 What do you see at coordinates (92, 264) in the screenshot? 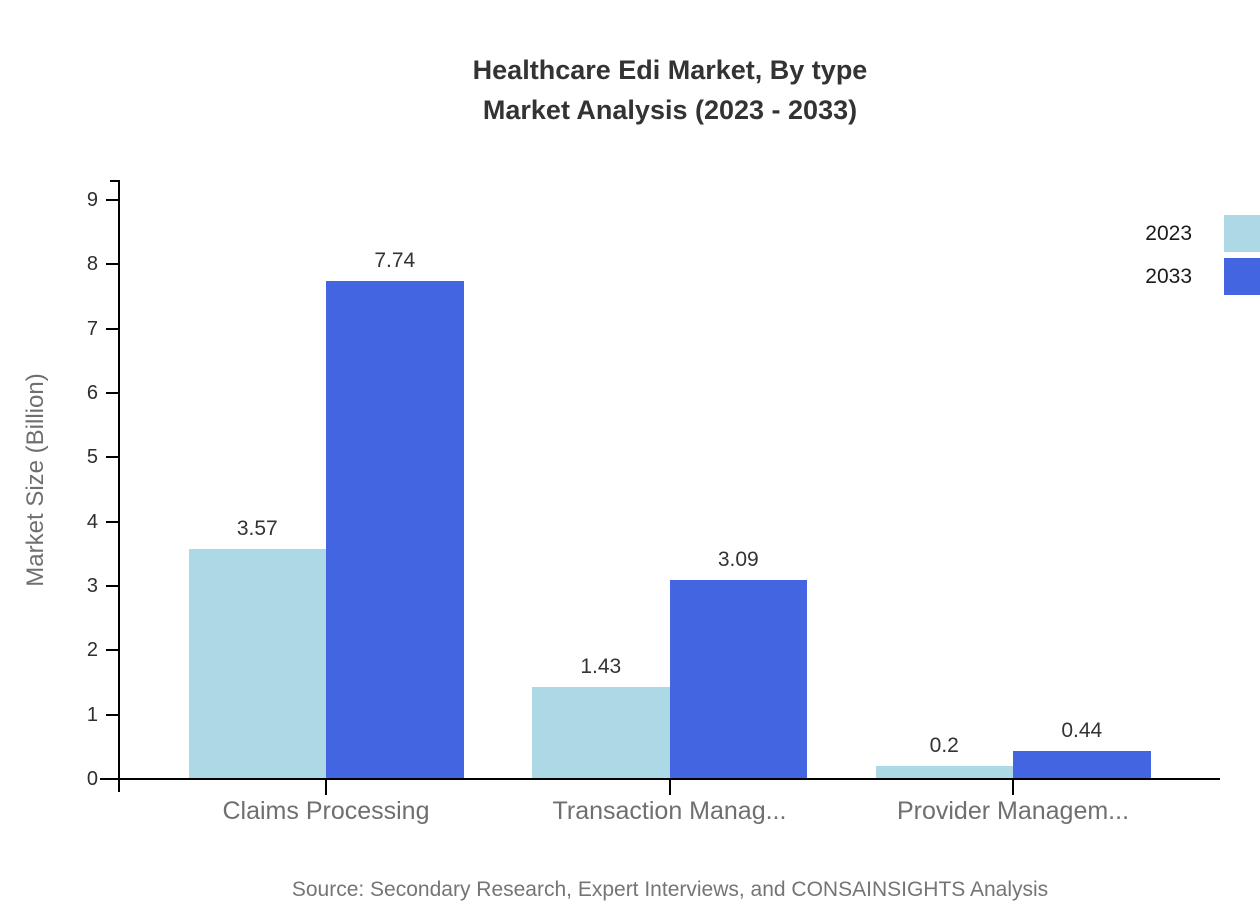
I see `y-tick-label: 8` at bounding box center [92, 264].